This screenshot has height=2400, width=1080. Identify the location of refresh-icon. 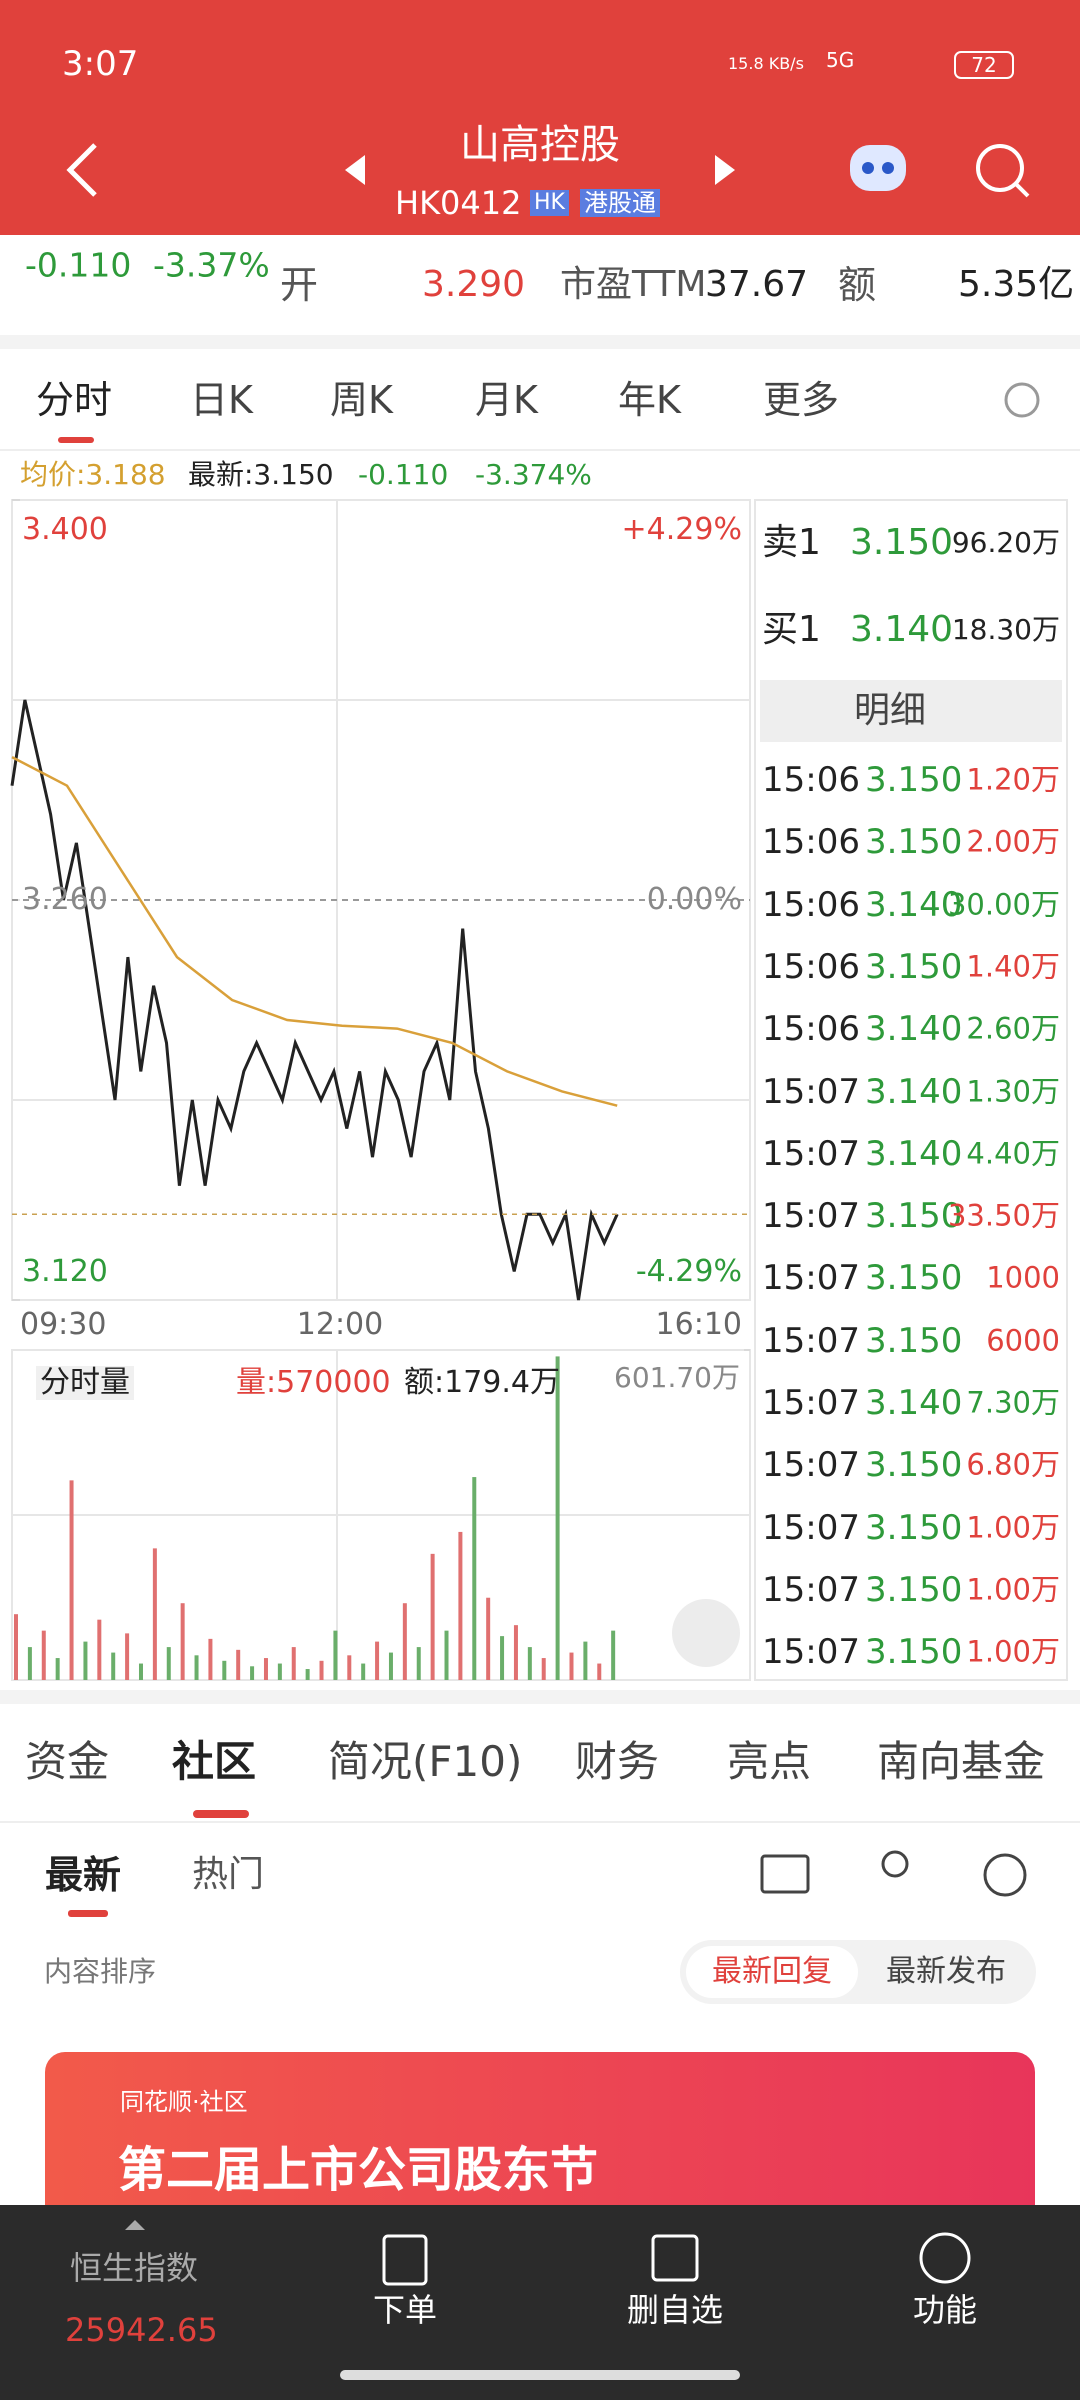
(1005, 1875).